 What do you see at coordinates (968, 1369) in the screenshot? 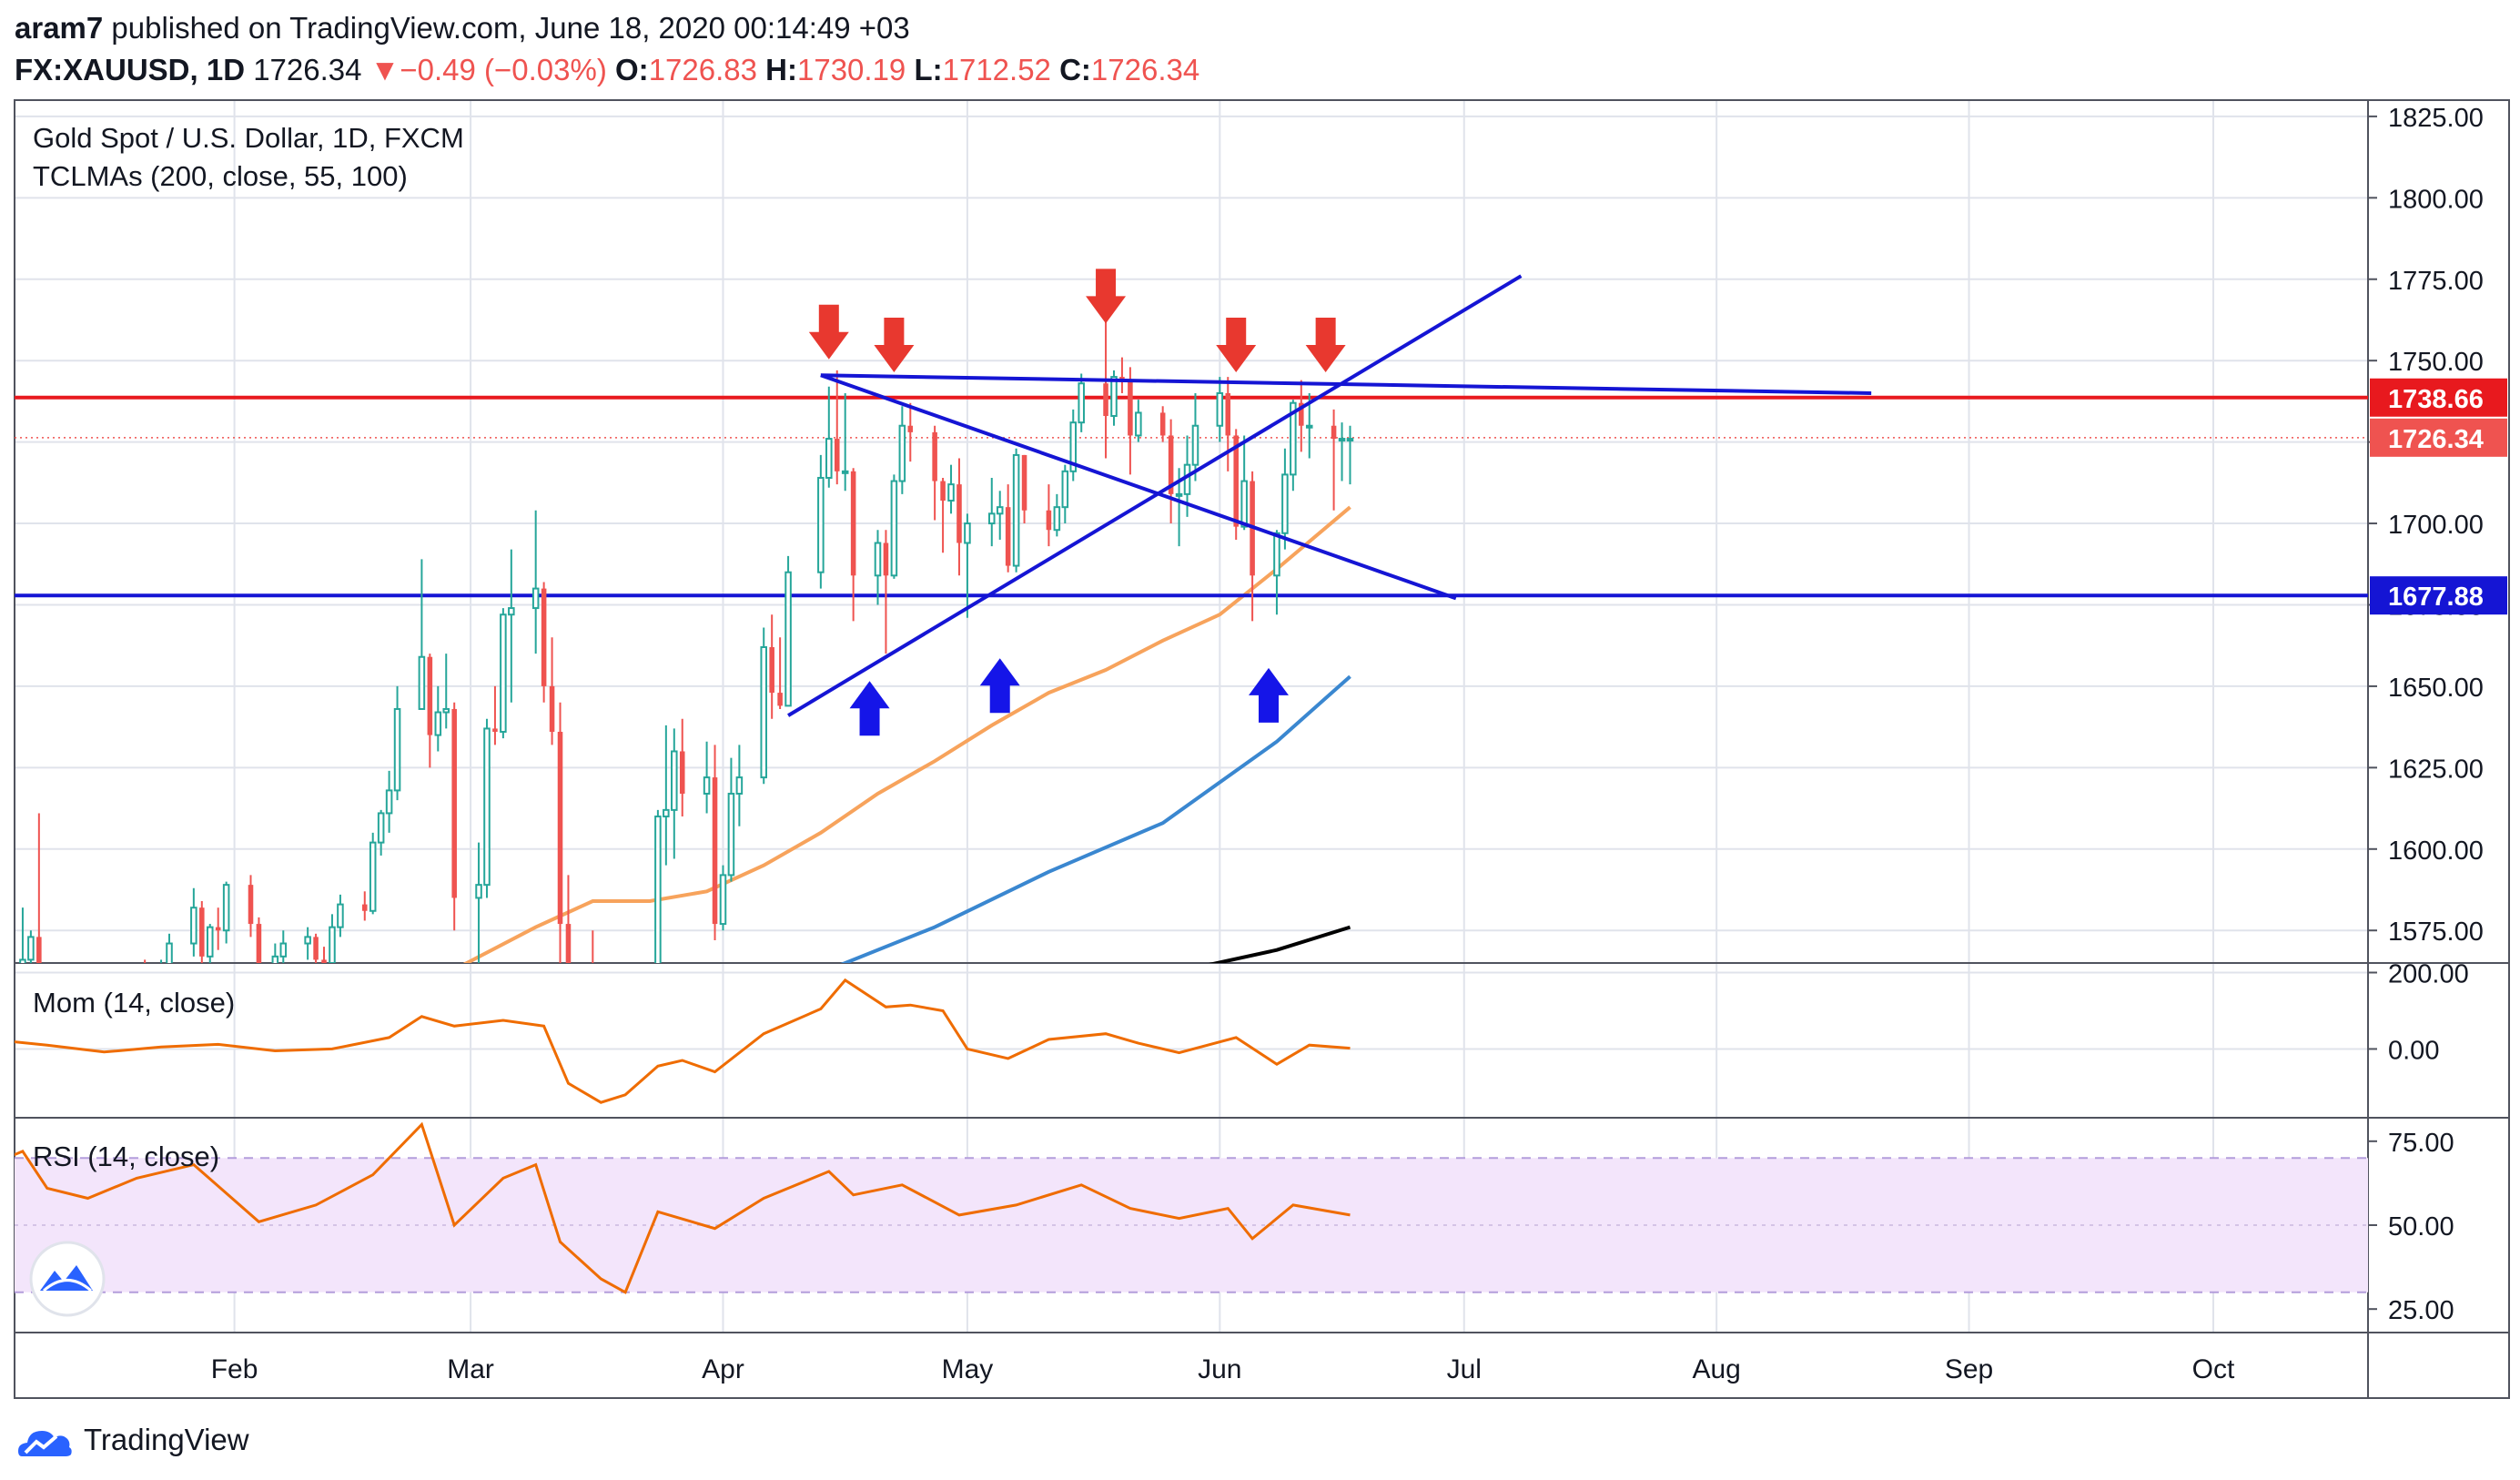
I see `time-tick-label: May` at bounding box center [968, 1369].